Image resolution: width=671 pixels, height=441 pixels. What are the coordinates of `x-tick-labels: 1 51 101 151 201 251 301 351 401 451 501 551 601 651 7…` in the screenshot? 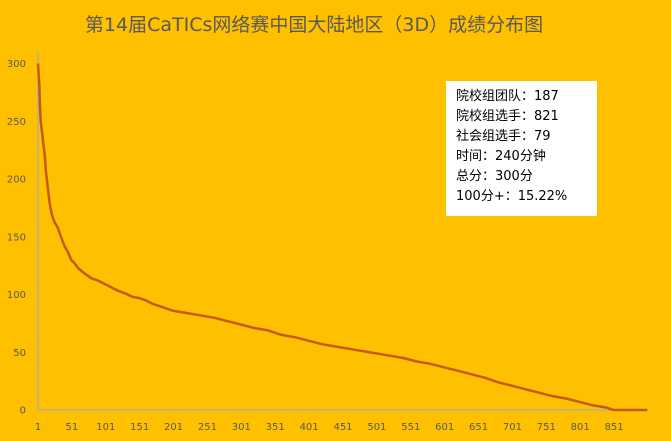 It's located at (329, 427).